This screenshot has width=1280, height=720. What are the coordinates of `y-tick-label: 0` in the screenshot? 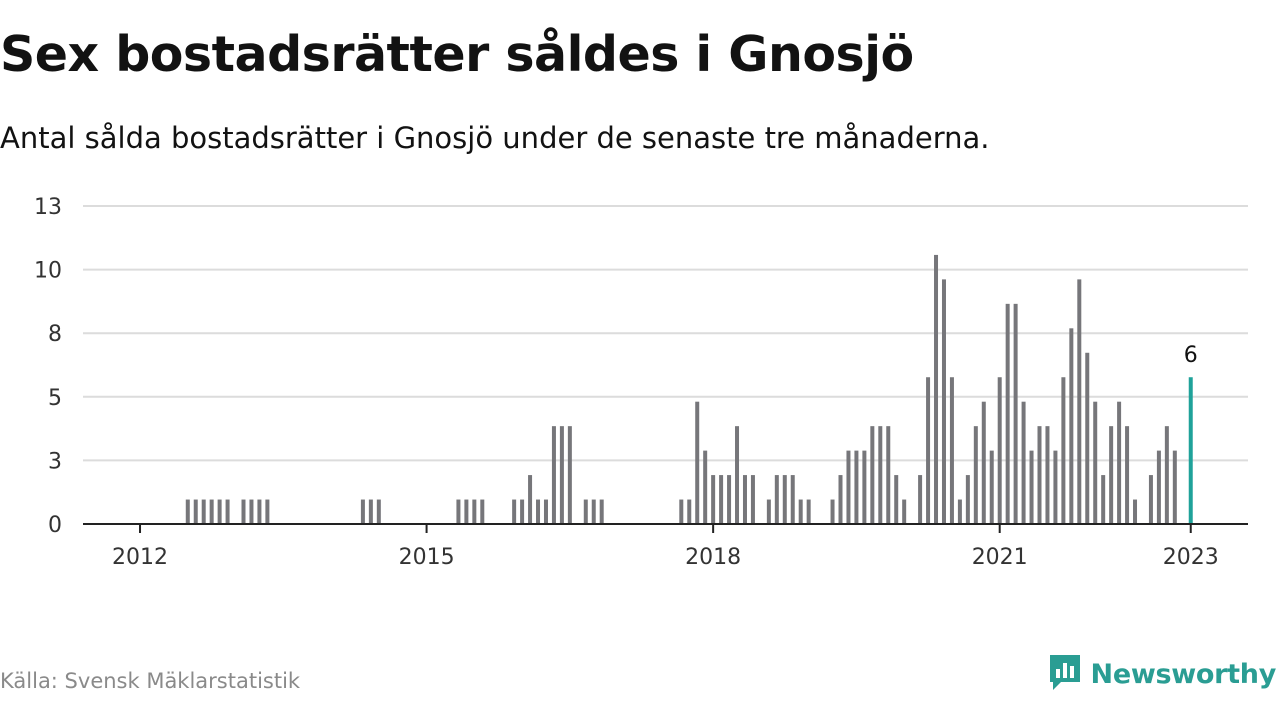 It's located at (55, 525).